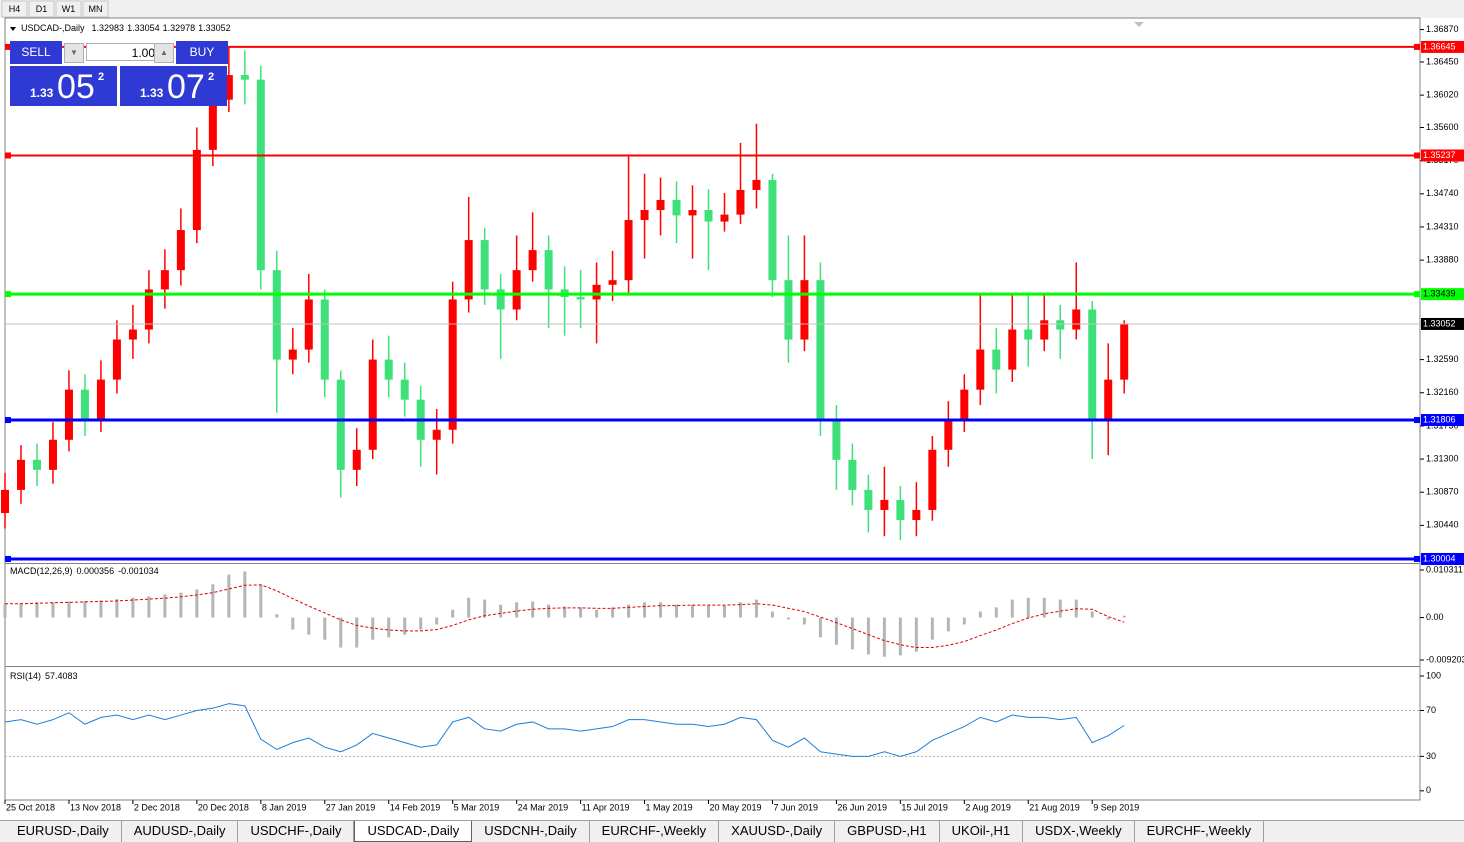 This screenshot has height=842, width=1464. Describe the element at coordinates (606, 807) in the screenshot. I see `x-tick-label: 11 Apr 2019` at that location.